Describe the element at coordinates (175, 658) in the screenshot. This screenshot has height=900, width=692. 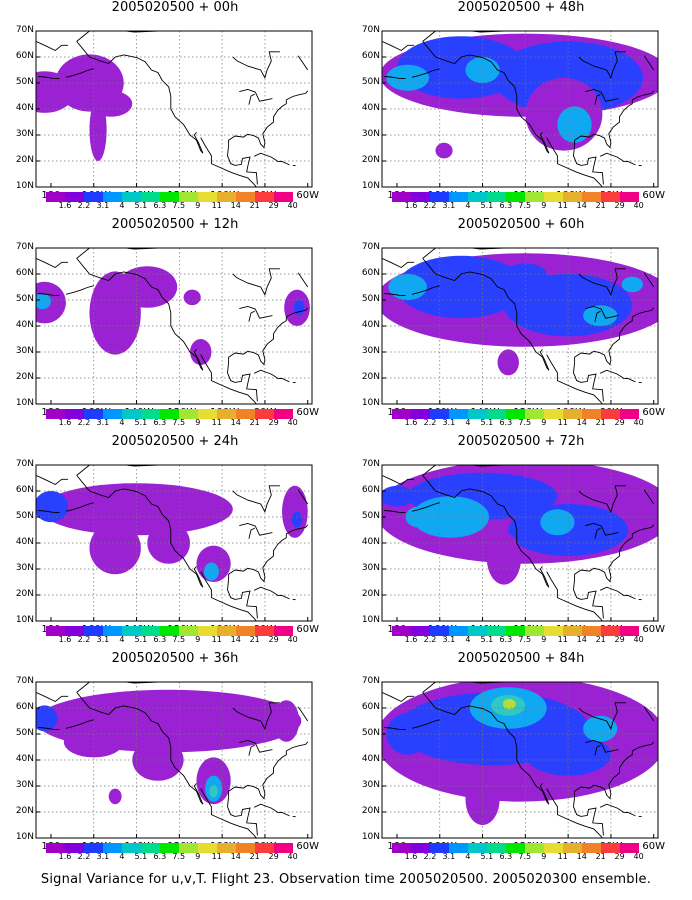
I see `panel-title: 2005020500 + 36h` at that location.